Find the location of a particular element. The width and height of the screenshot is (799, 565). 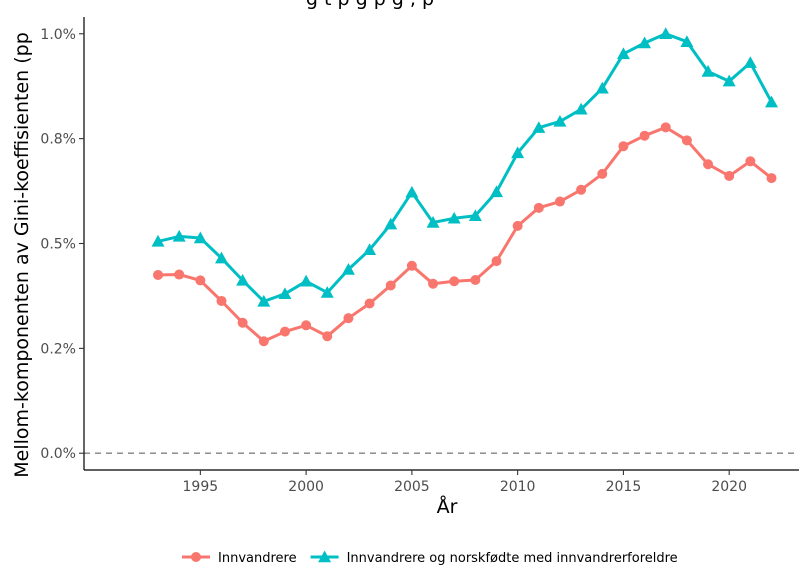

x-tick-label: 2015 is located at coordinates (624, 487).